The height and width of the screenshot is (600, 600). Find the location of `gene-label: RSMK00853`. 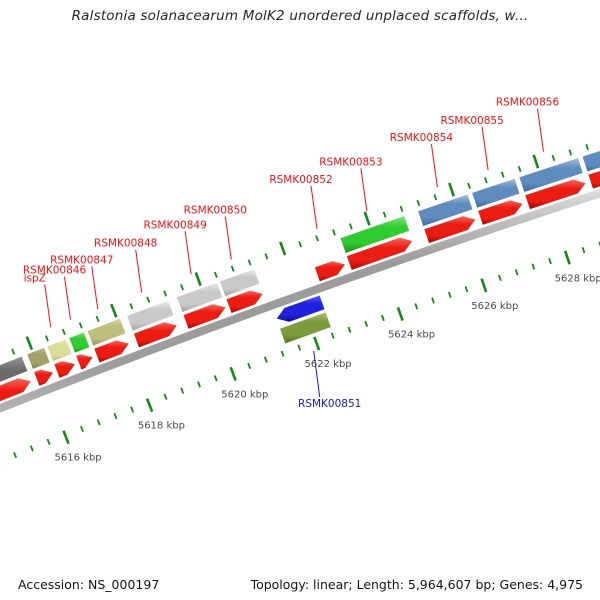

gene-label: RSMK00853 is located at coordinates (350, 162).